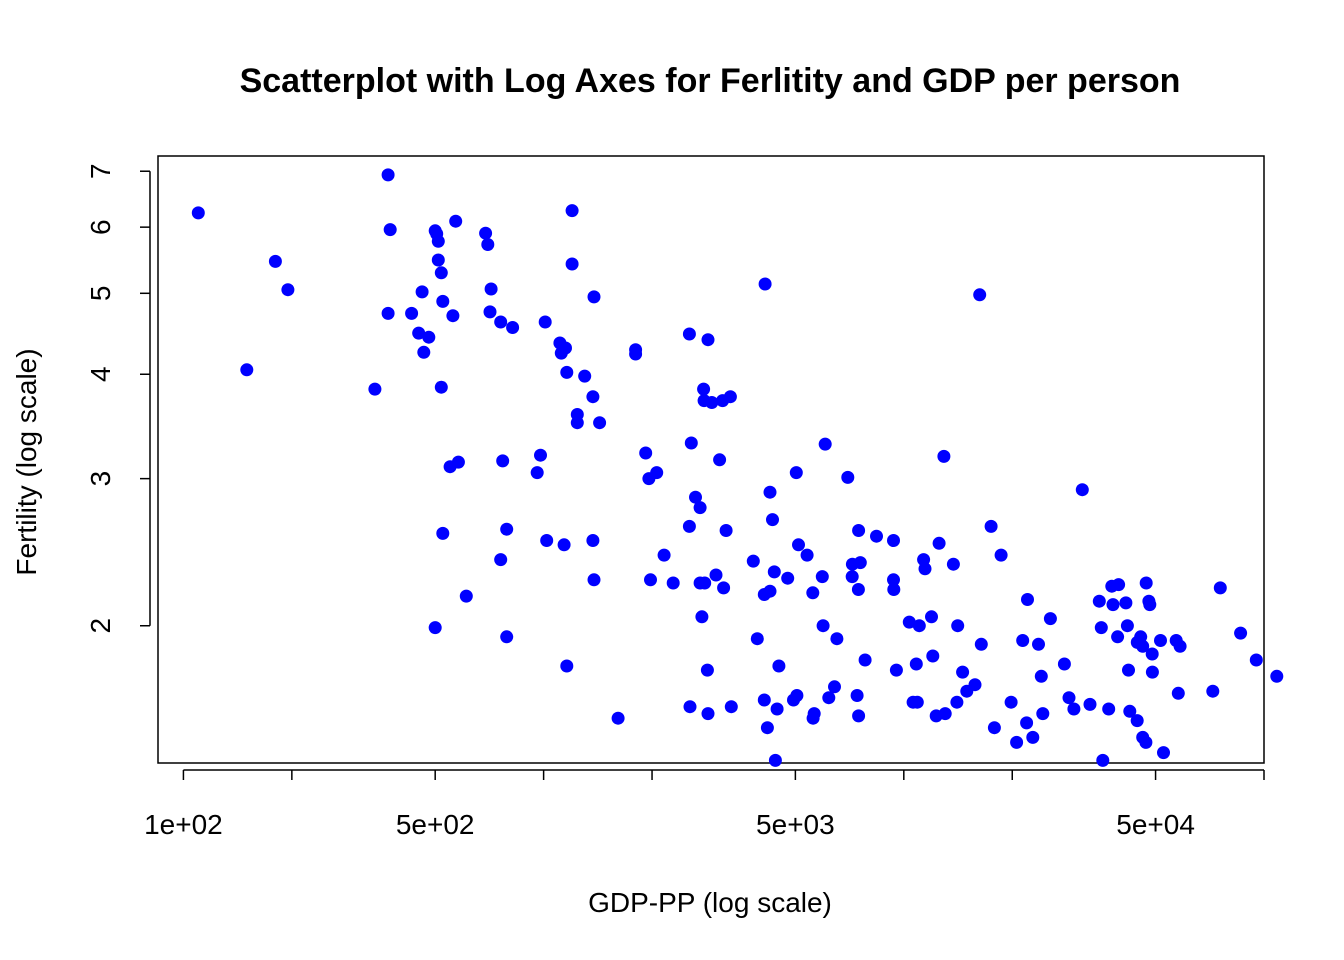 The height and width of the screenshot is (960, 1344). Describe the element at coordinates (26, 461) in the screenshot. I see `y-axis-label: Fertility (log scale)` at that location.